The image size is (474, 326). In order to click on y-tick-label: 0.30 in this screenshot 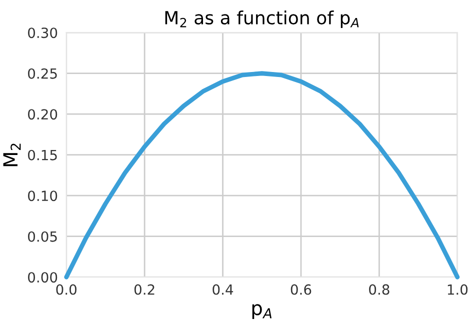, I will do `click(43, 33)`.